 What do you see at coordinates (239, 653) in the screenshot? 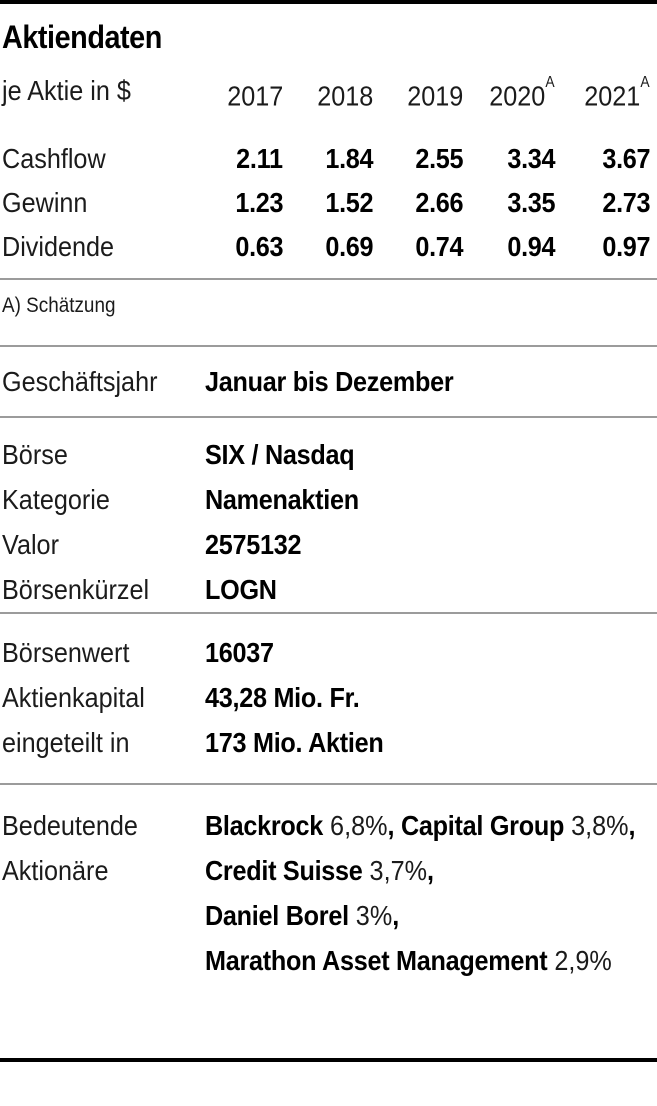
I see `capital-value-boersenwert: 16037` at bounding box center [239, 653].